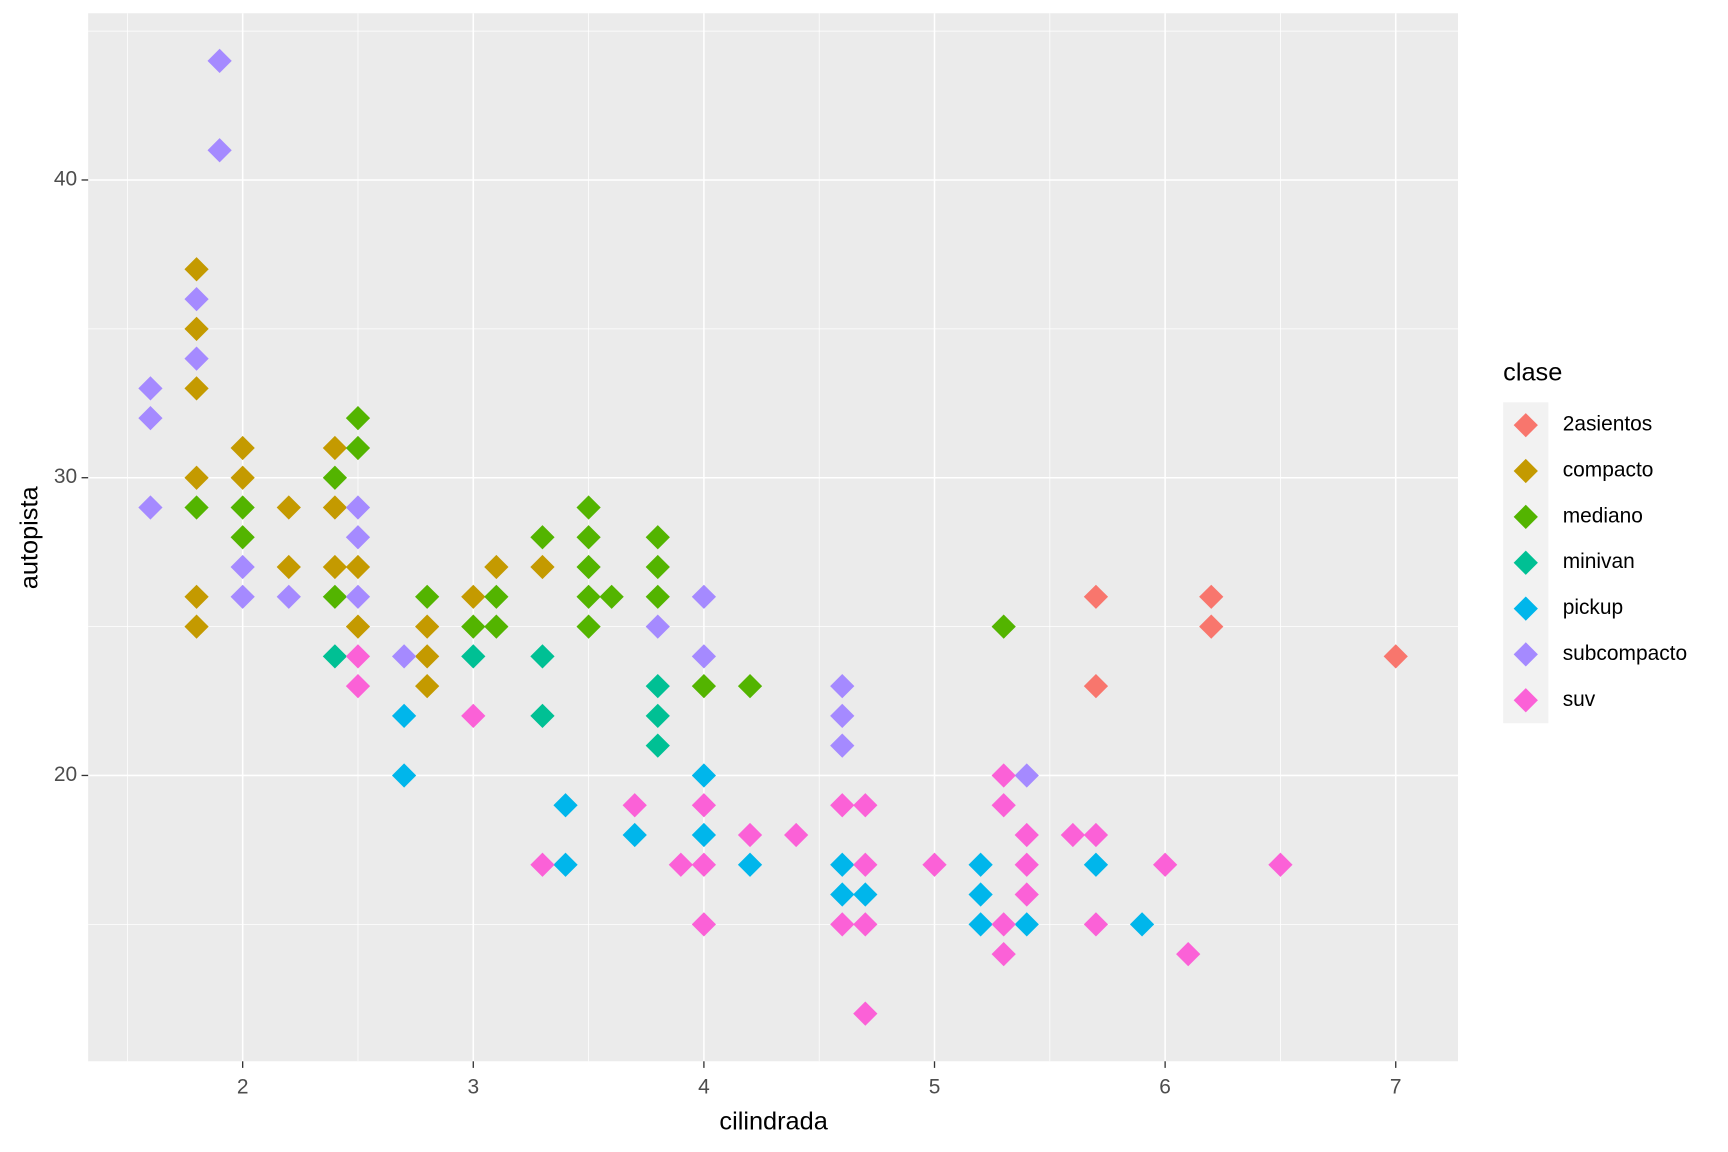 The image size is (1728, 1152). I want to click on x-tick-label: 3, so click(473, 1086).